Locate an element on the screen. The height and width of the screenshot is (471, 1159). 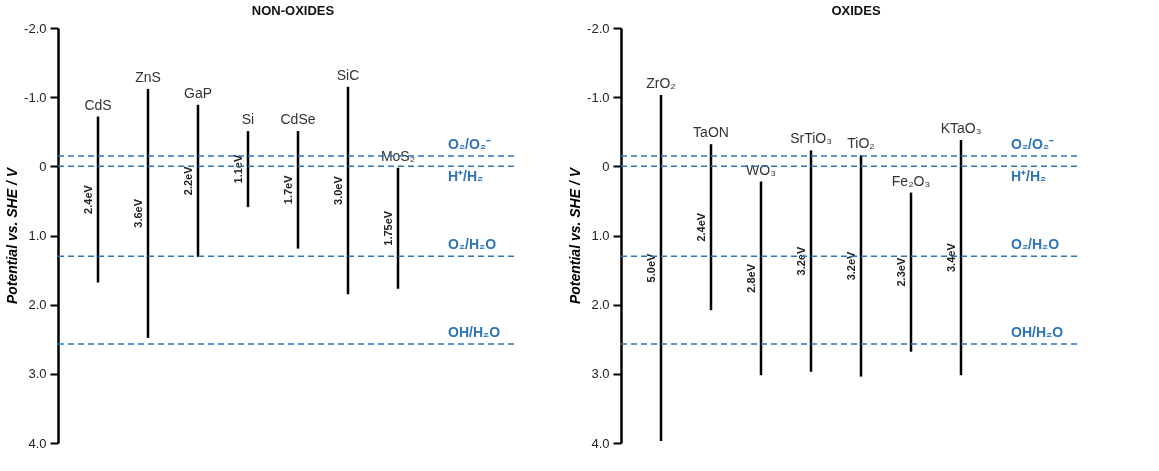
x-tick-label: CdS is located at coordinates (98, 104).